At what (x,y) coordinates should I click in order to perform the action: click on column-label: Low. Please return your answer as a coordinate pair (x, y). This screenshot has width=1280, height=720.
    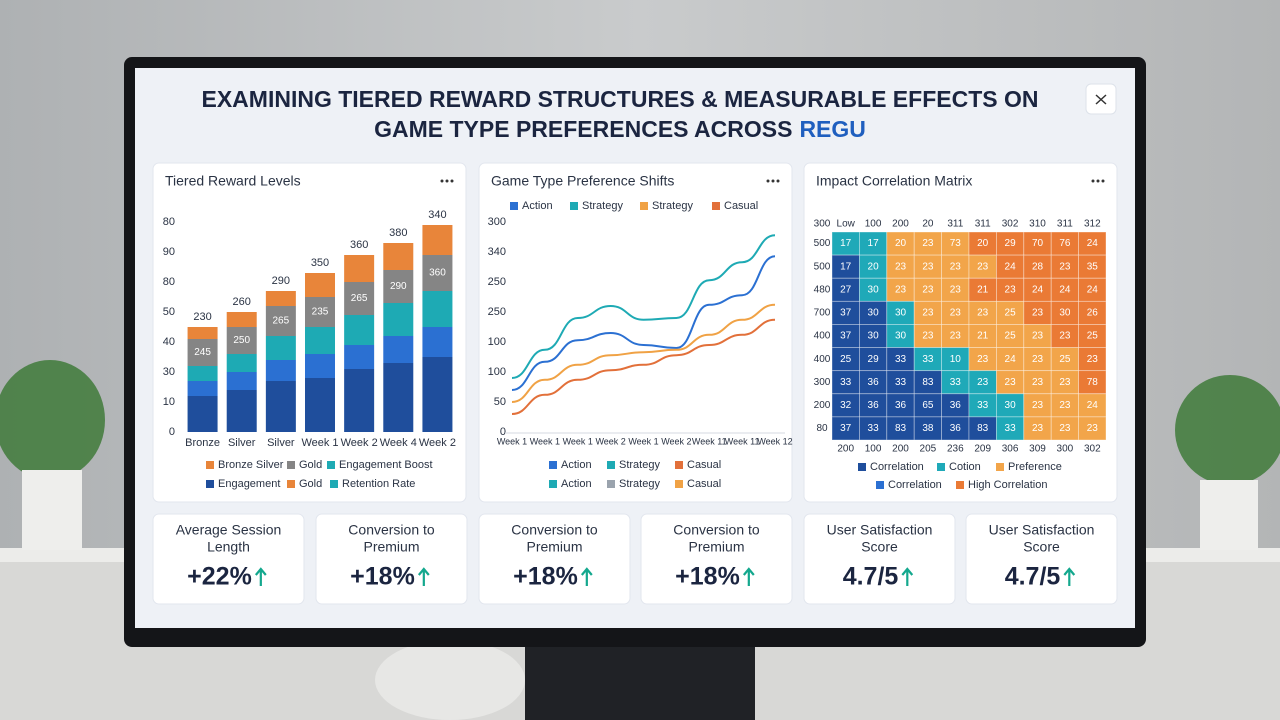
    Looking at the image, I should click on (846, 224).